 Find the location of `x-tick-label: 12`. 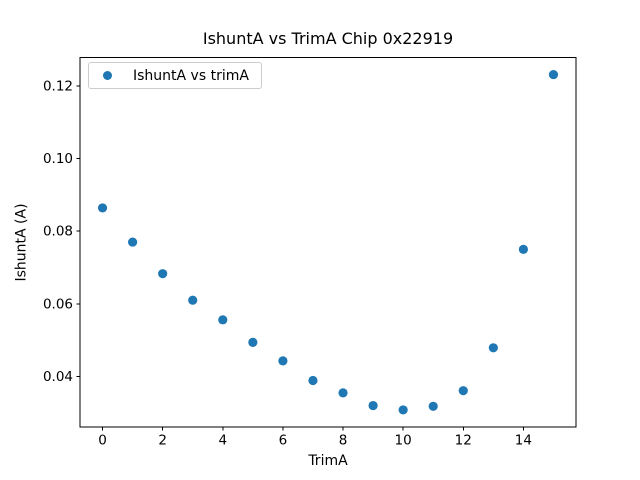

x-tick-label: 12 is located at coordinates (463, 441).